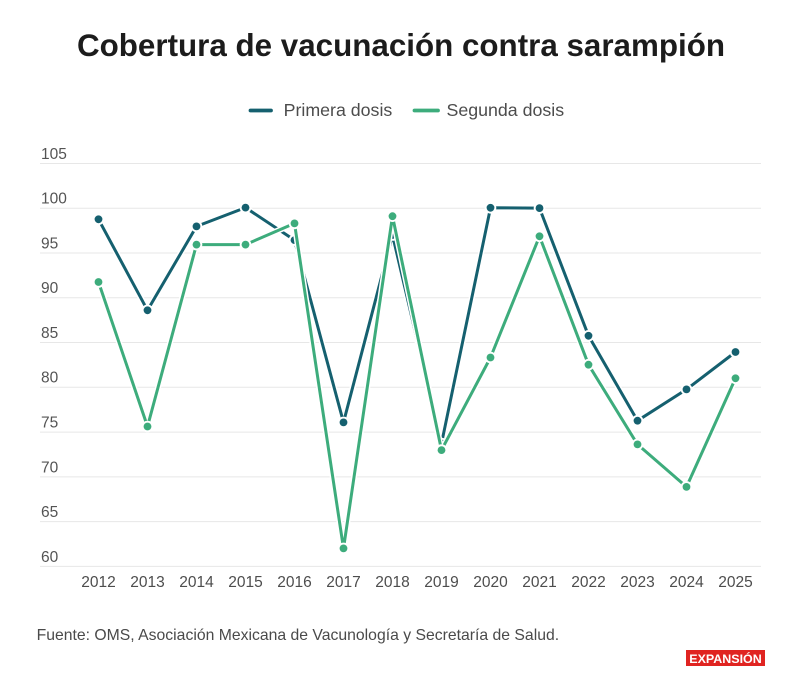 The height and width of the screenshot is (673, 800). I want to click on svg-text: 2018, so click(392, 582).